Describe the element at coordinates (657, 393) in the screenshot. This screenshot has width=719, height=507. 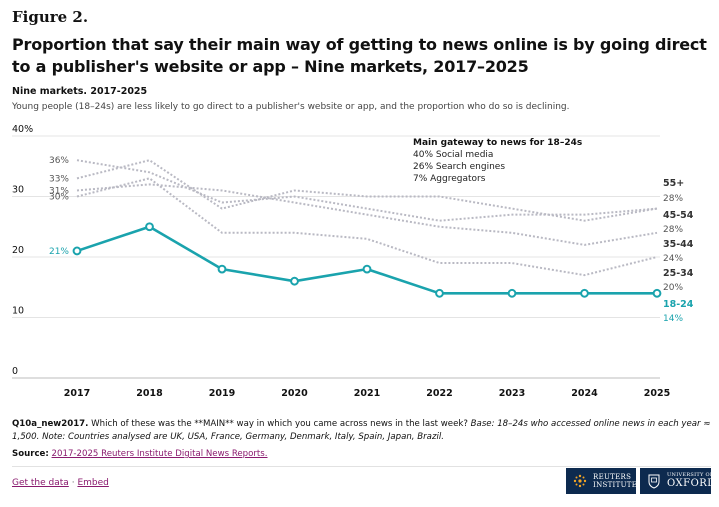
I see `x-tick-label-2025: 2025` at that location.